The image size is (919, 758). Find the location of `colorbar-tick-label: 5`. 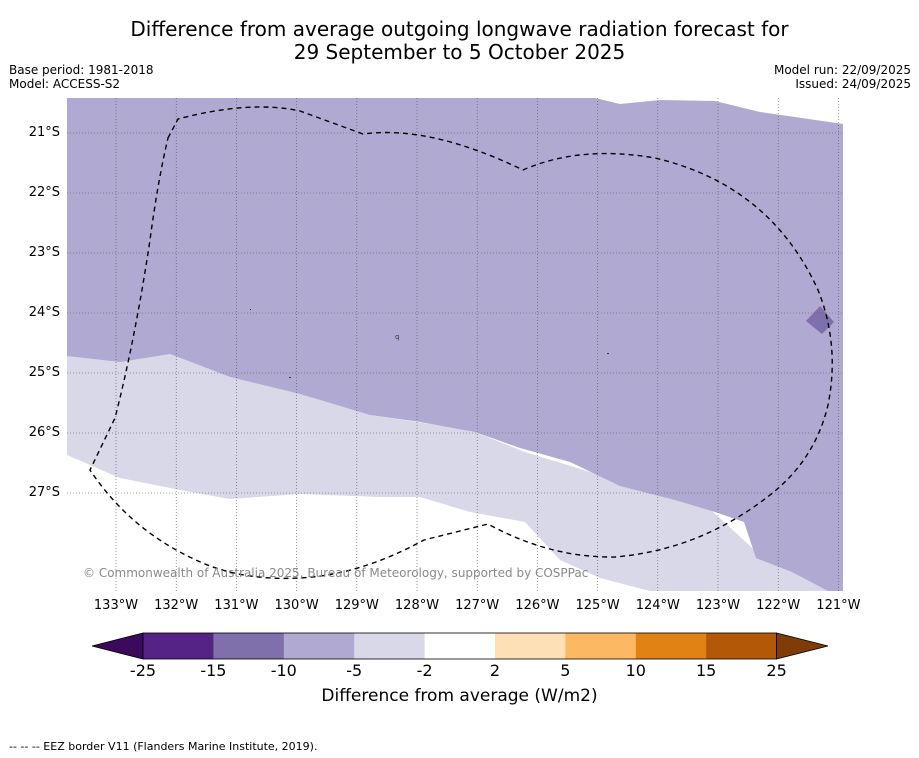

colorbar-tick-label: 5 is located at coordinates (565, 670).